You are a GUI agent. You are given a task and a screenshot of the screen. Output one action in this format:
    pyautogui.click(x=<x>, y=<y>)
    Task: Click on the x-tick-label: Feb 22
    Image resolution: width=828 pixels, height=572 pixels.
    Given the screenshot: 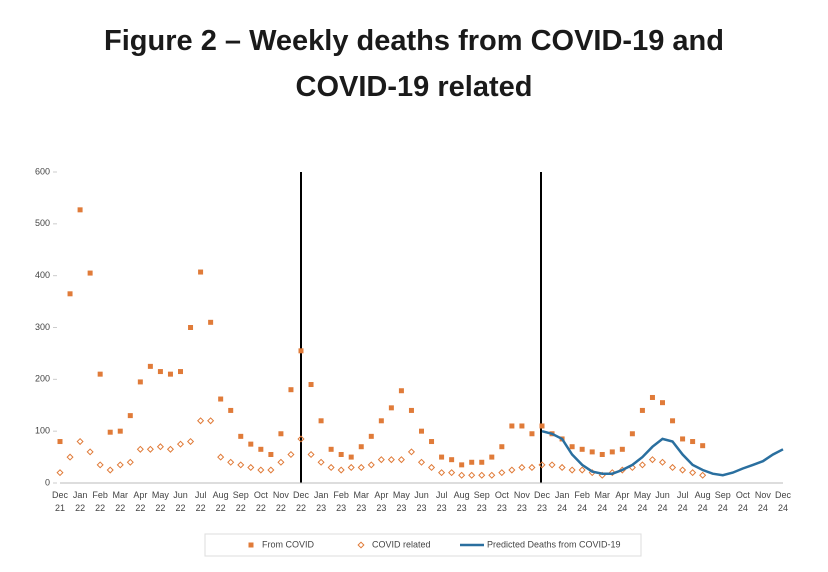 What is the action you would take?
    pyautogui.click(x=100, y=501)
    